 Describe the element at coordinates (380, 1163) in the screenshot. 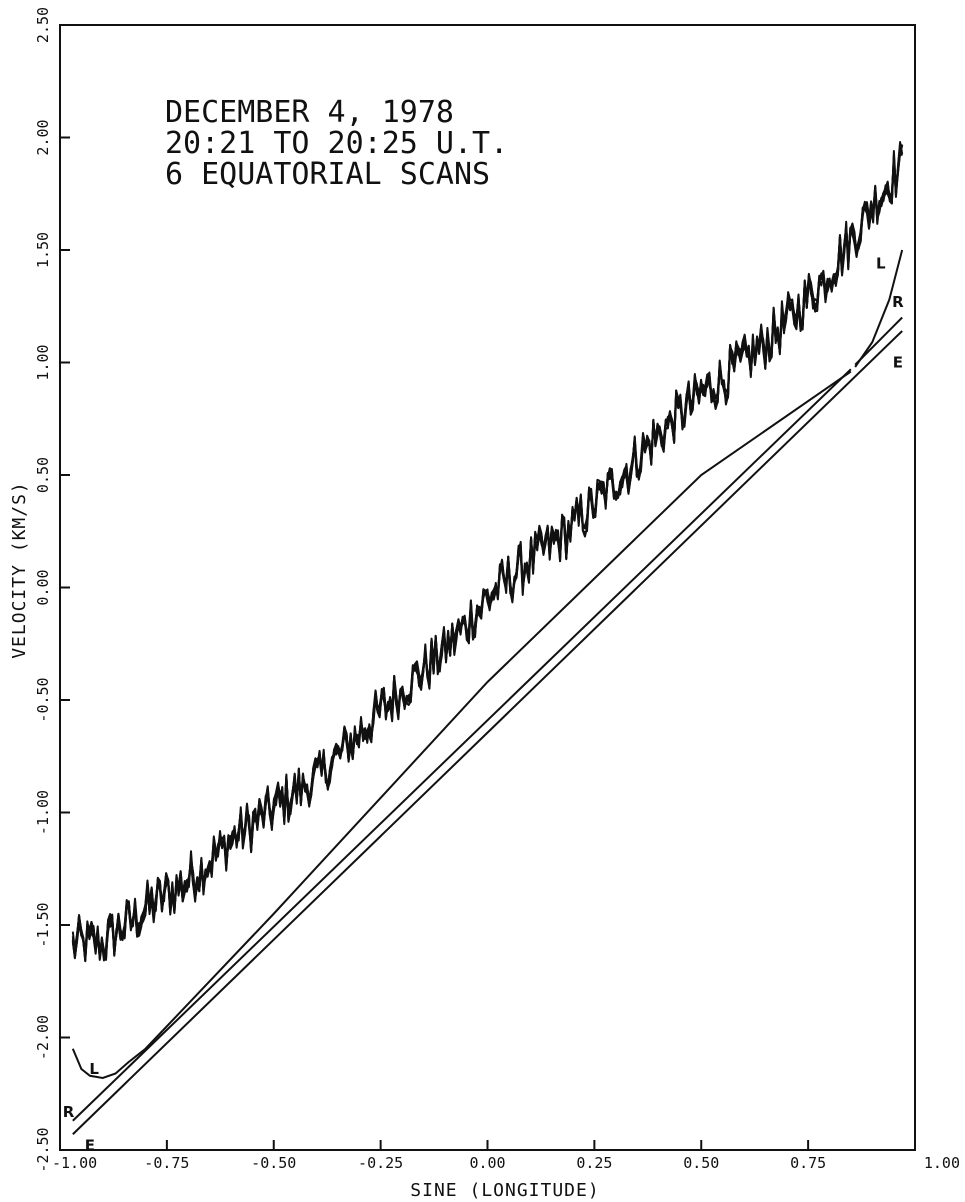

I see `x-tick-label: -0.25` at that location.